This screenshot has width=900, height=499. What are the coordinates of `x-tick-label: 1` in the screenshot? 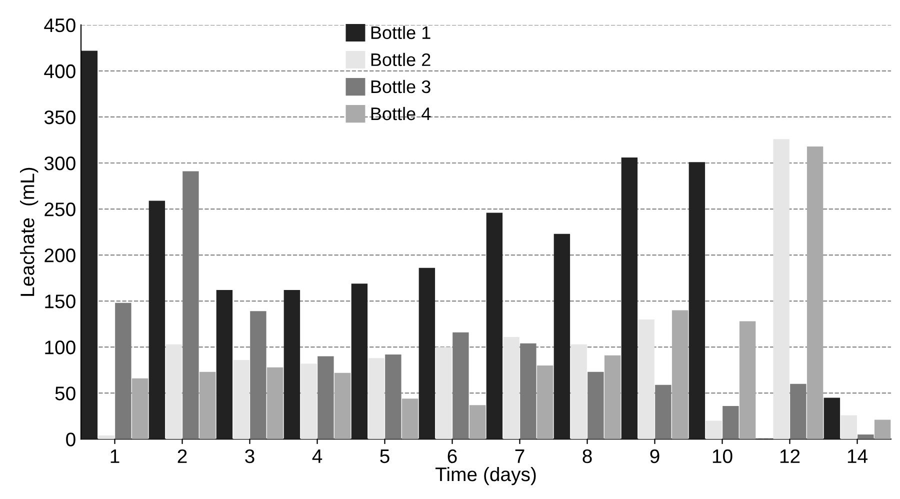 It's located at (115, 456).